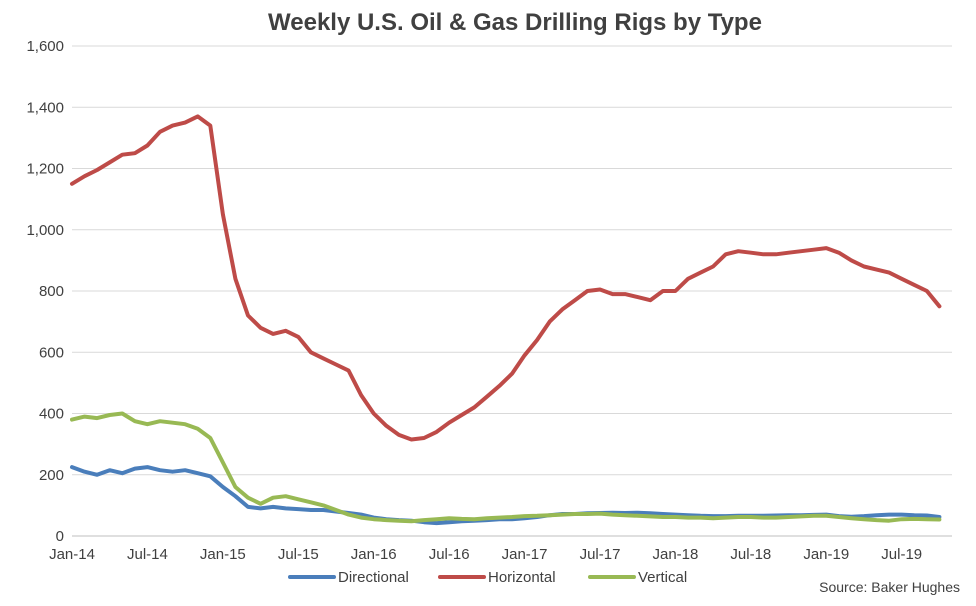 This screenshot has width=976, height=606. What do you see at coordinates (826, 554) in the screenshot?
I see `x-tick-label: Jan-19` at bounding box center [826, 554].